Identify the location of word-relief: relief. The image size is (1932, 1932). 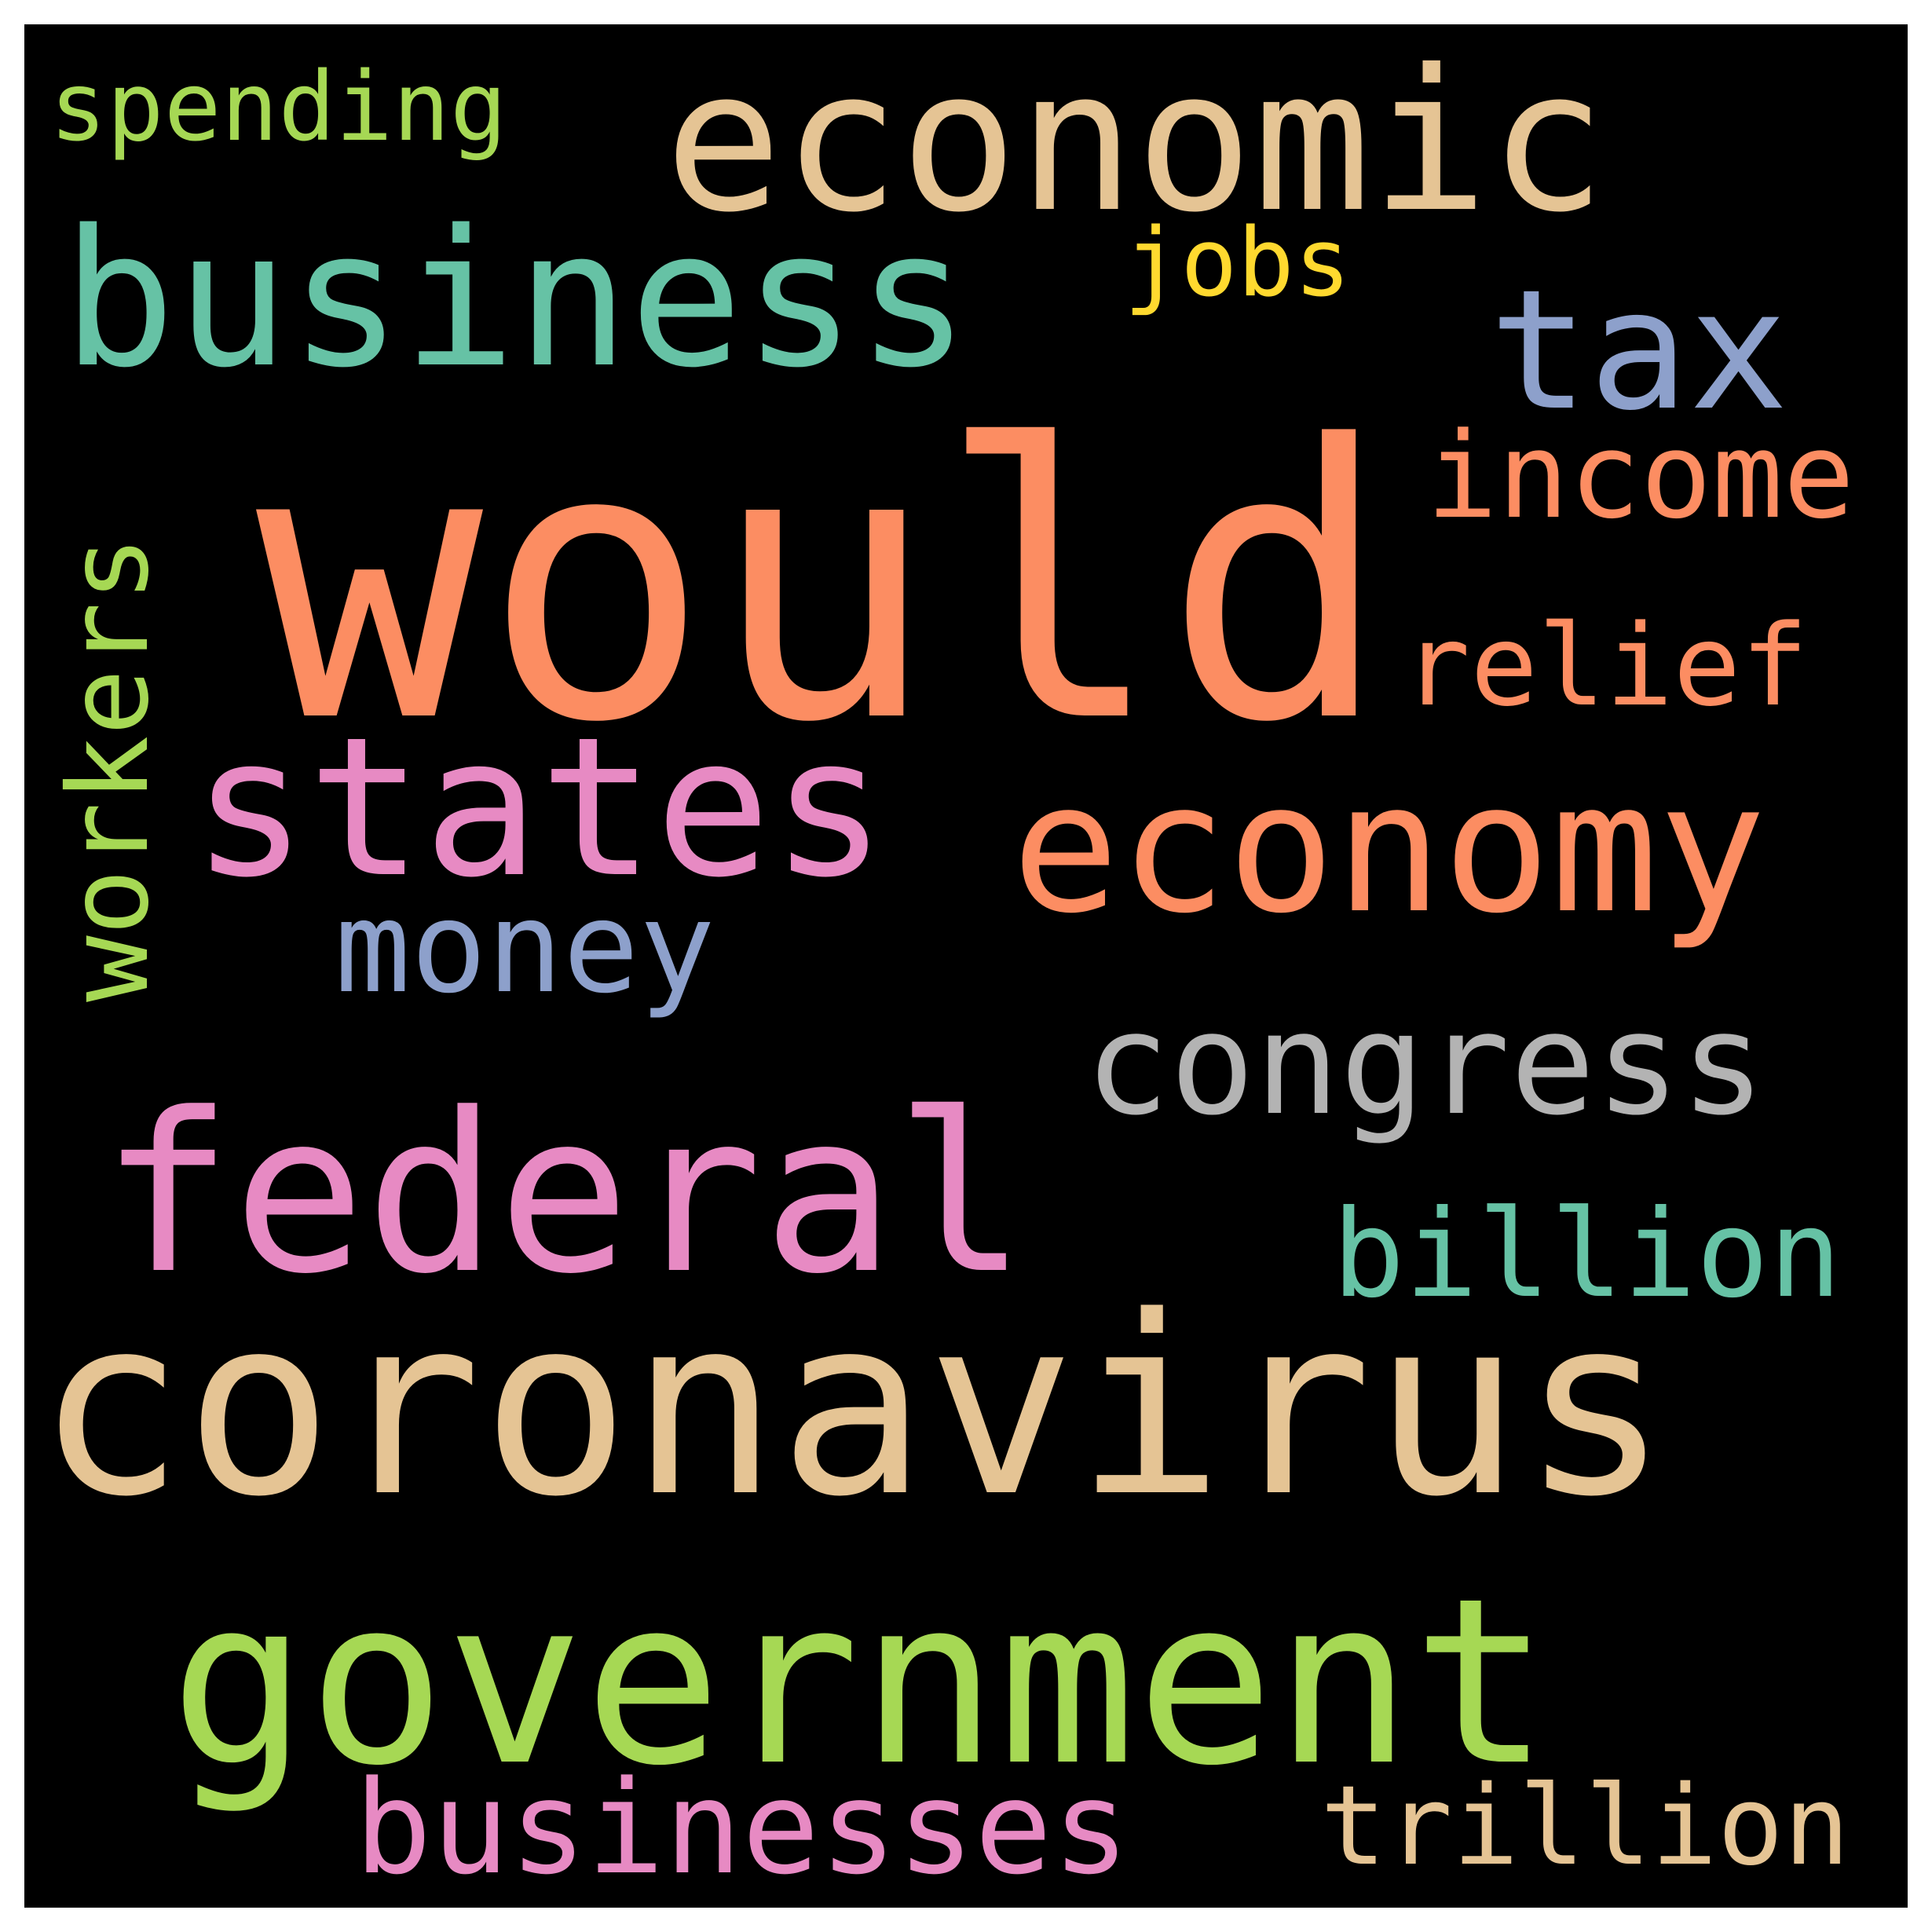
(1606, 665).